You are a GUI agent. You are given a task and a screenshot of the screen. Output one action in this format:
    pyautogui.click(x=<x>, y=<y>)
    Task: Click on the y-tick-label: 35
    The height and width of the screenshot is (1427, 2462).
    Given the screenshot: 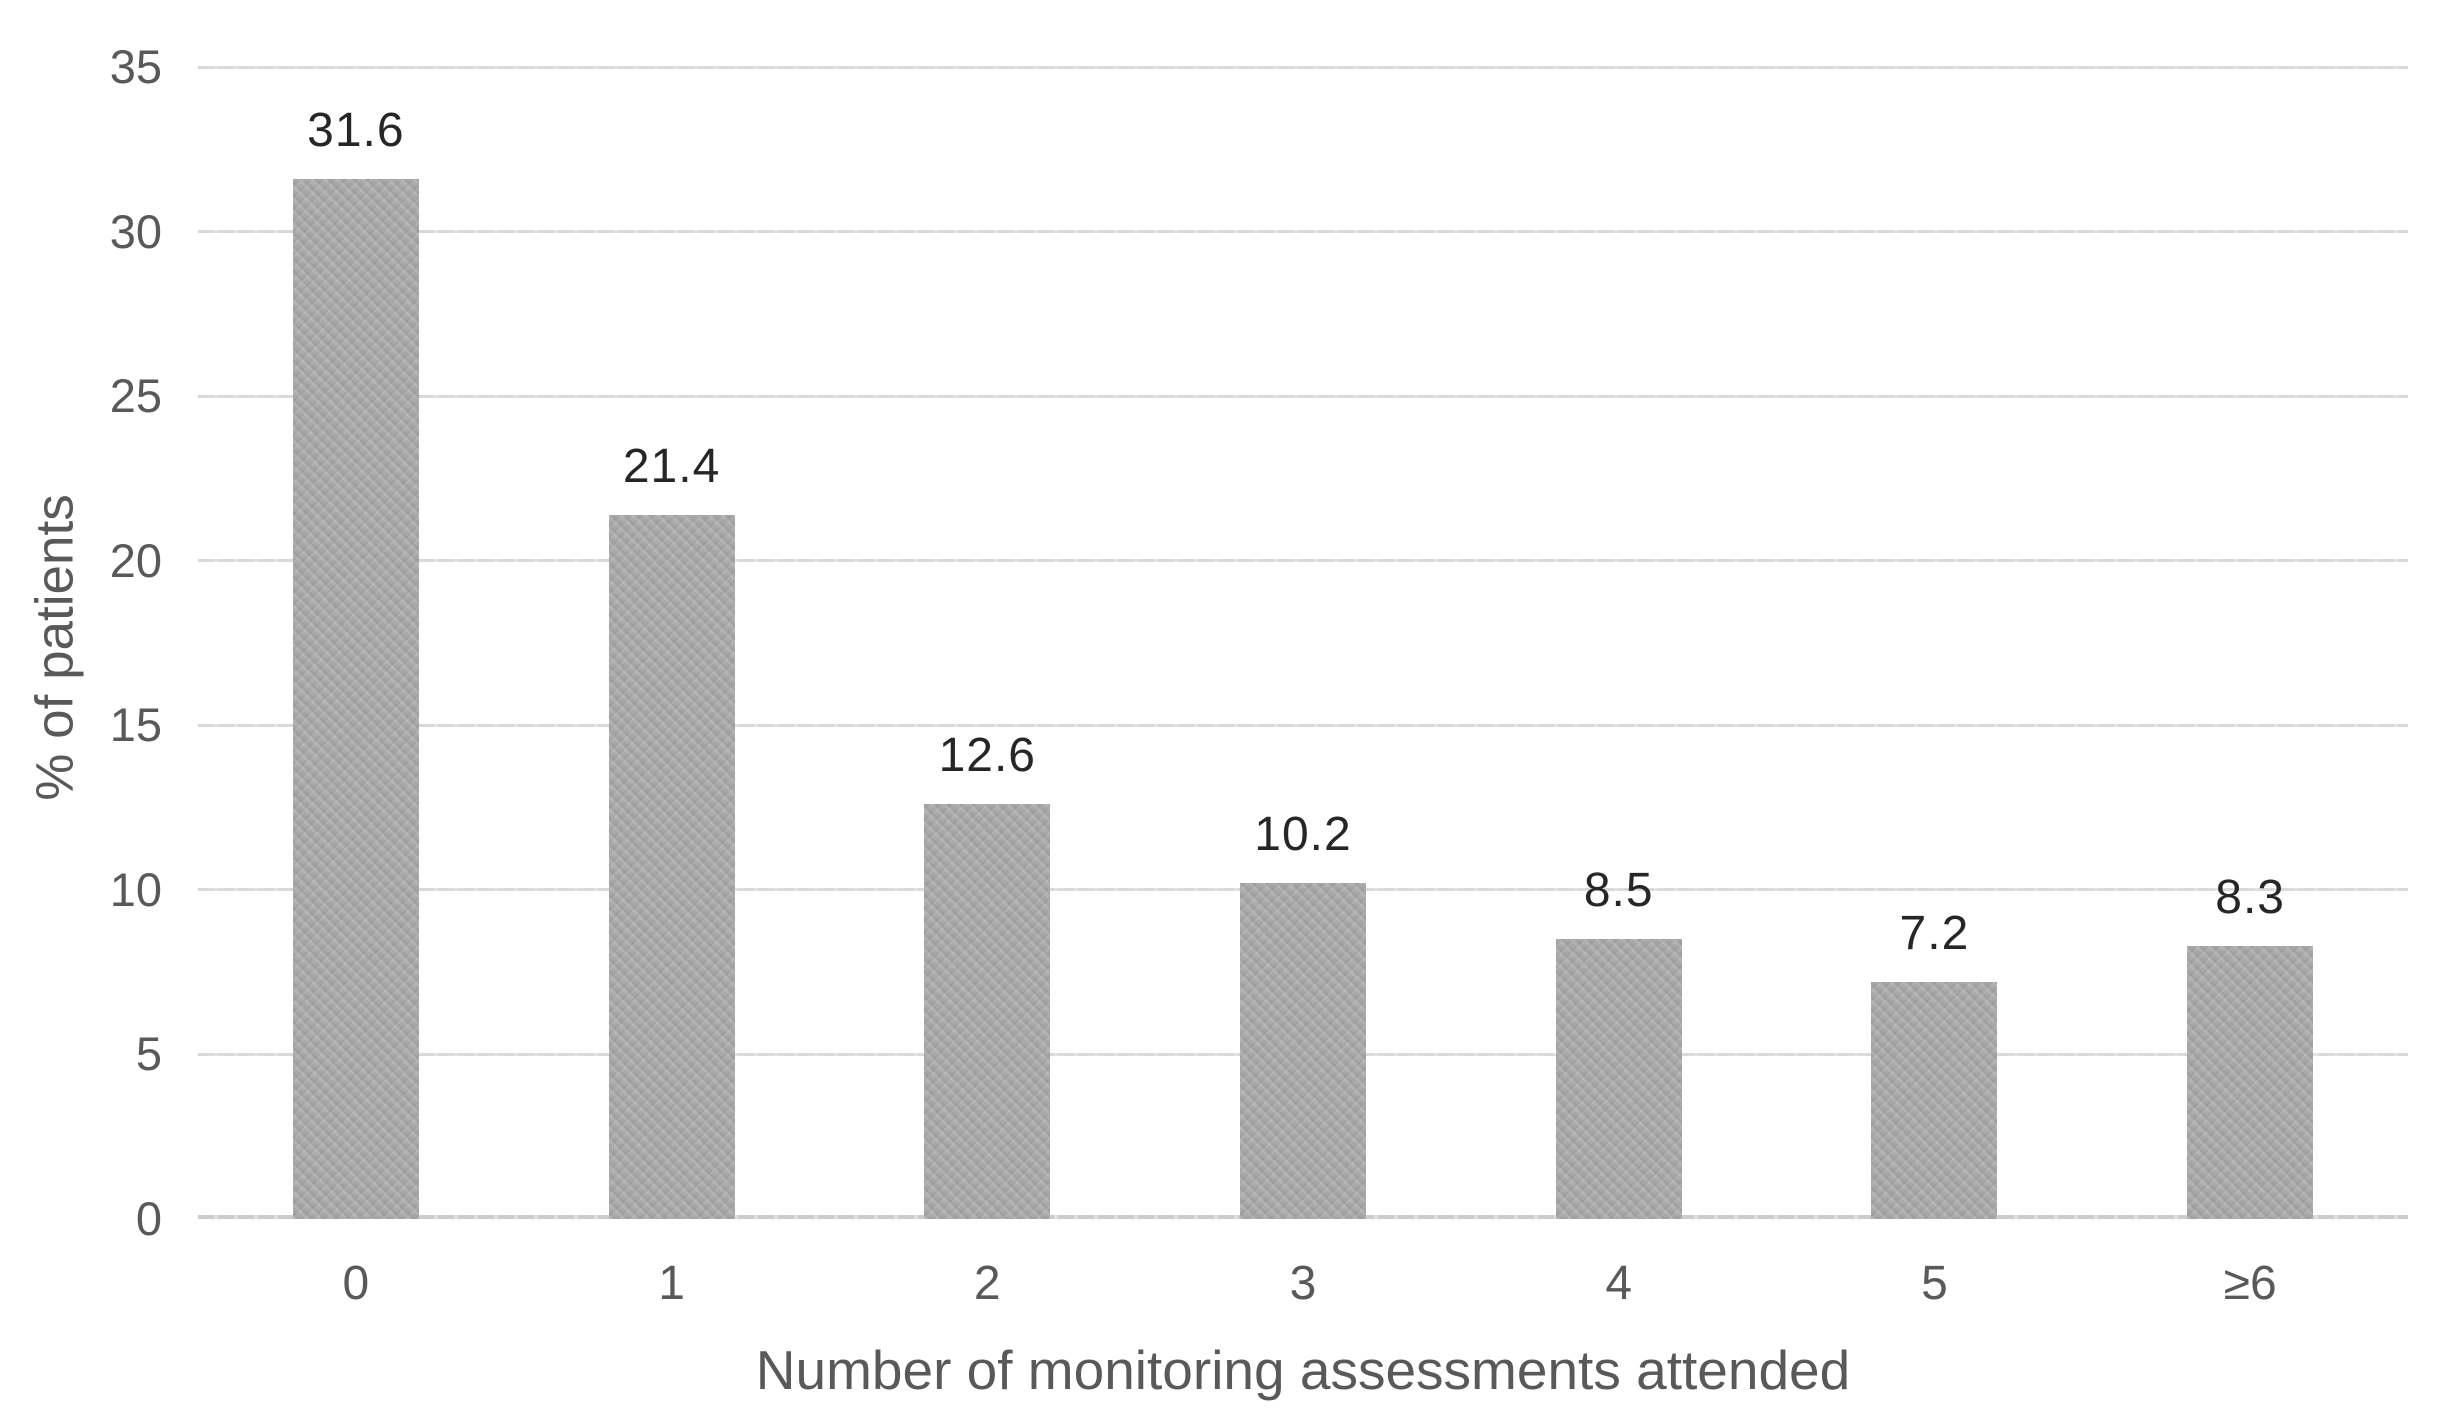 What is the action you would take?
    pyautogui.click(x=135, y=66)
    